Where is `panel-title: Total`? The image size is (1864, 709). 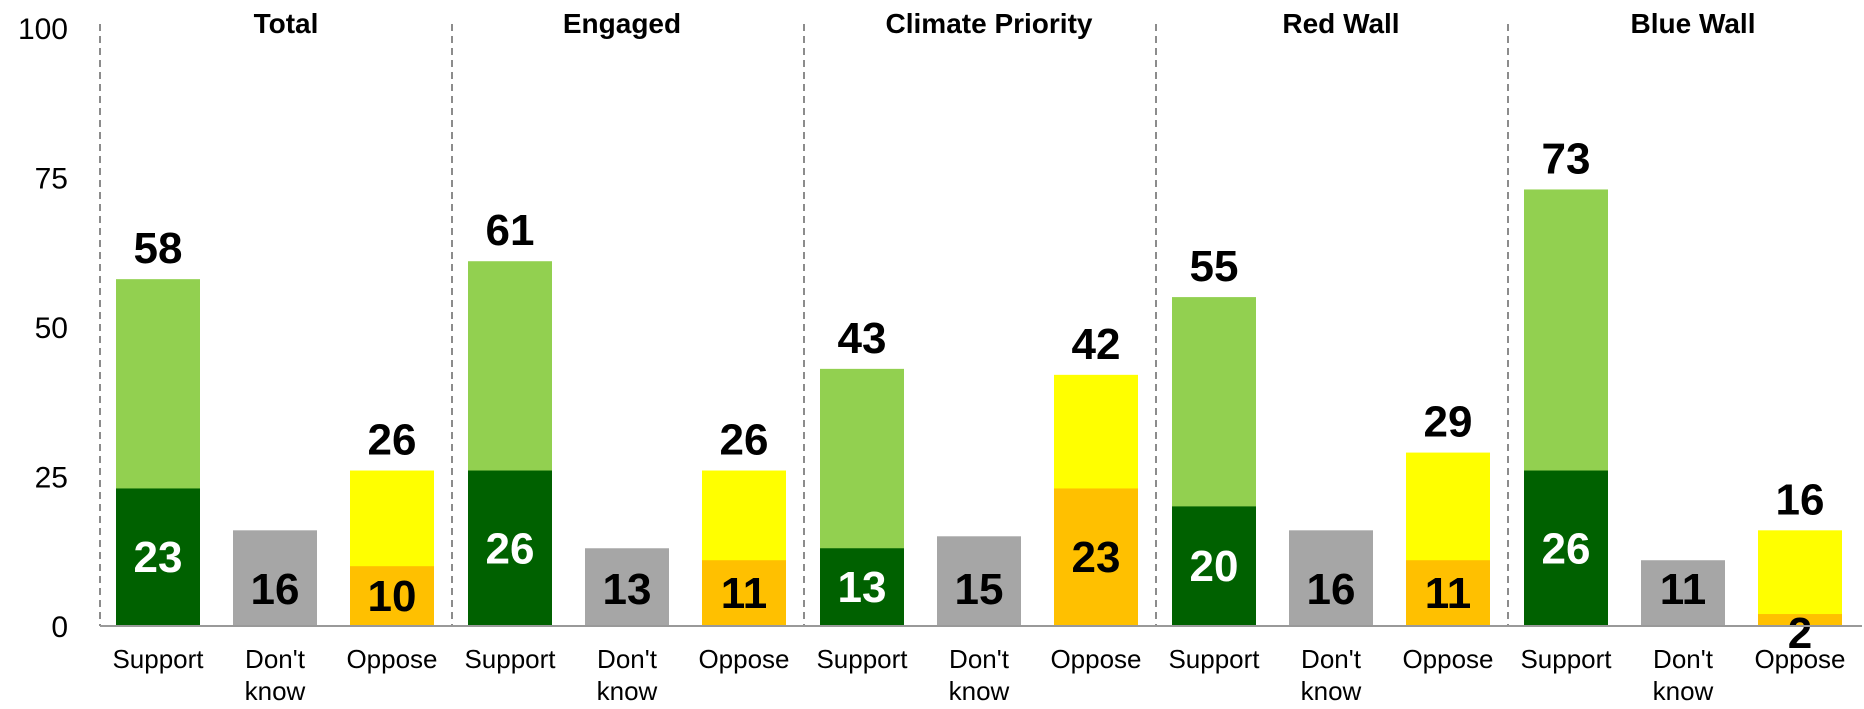
panel-title: Total is located at coordinates (286, 23).